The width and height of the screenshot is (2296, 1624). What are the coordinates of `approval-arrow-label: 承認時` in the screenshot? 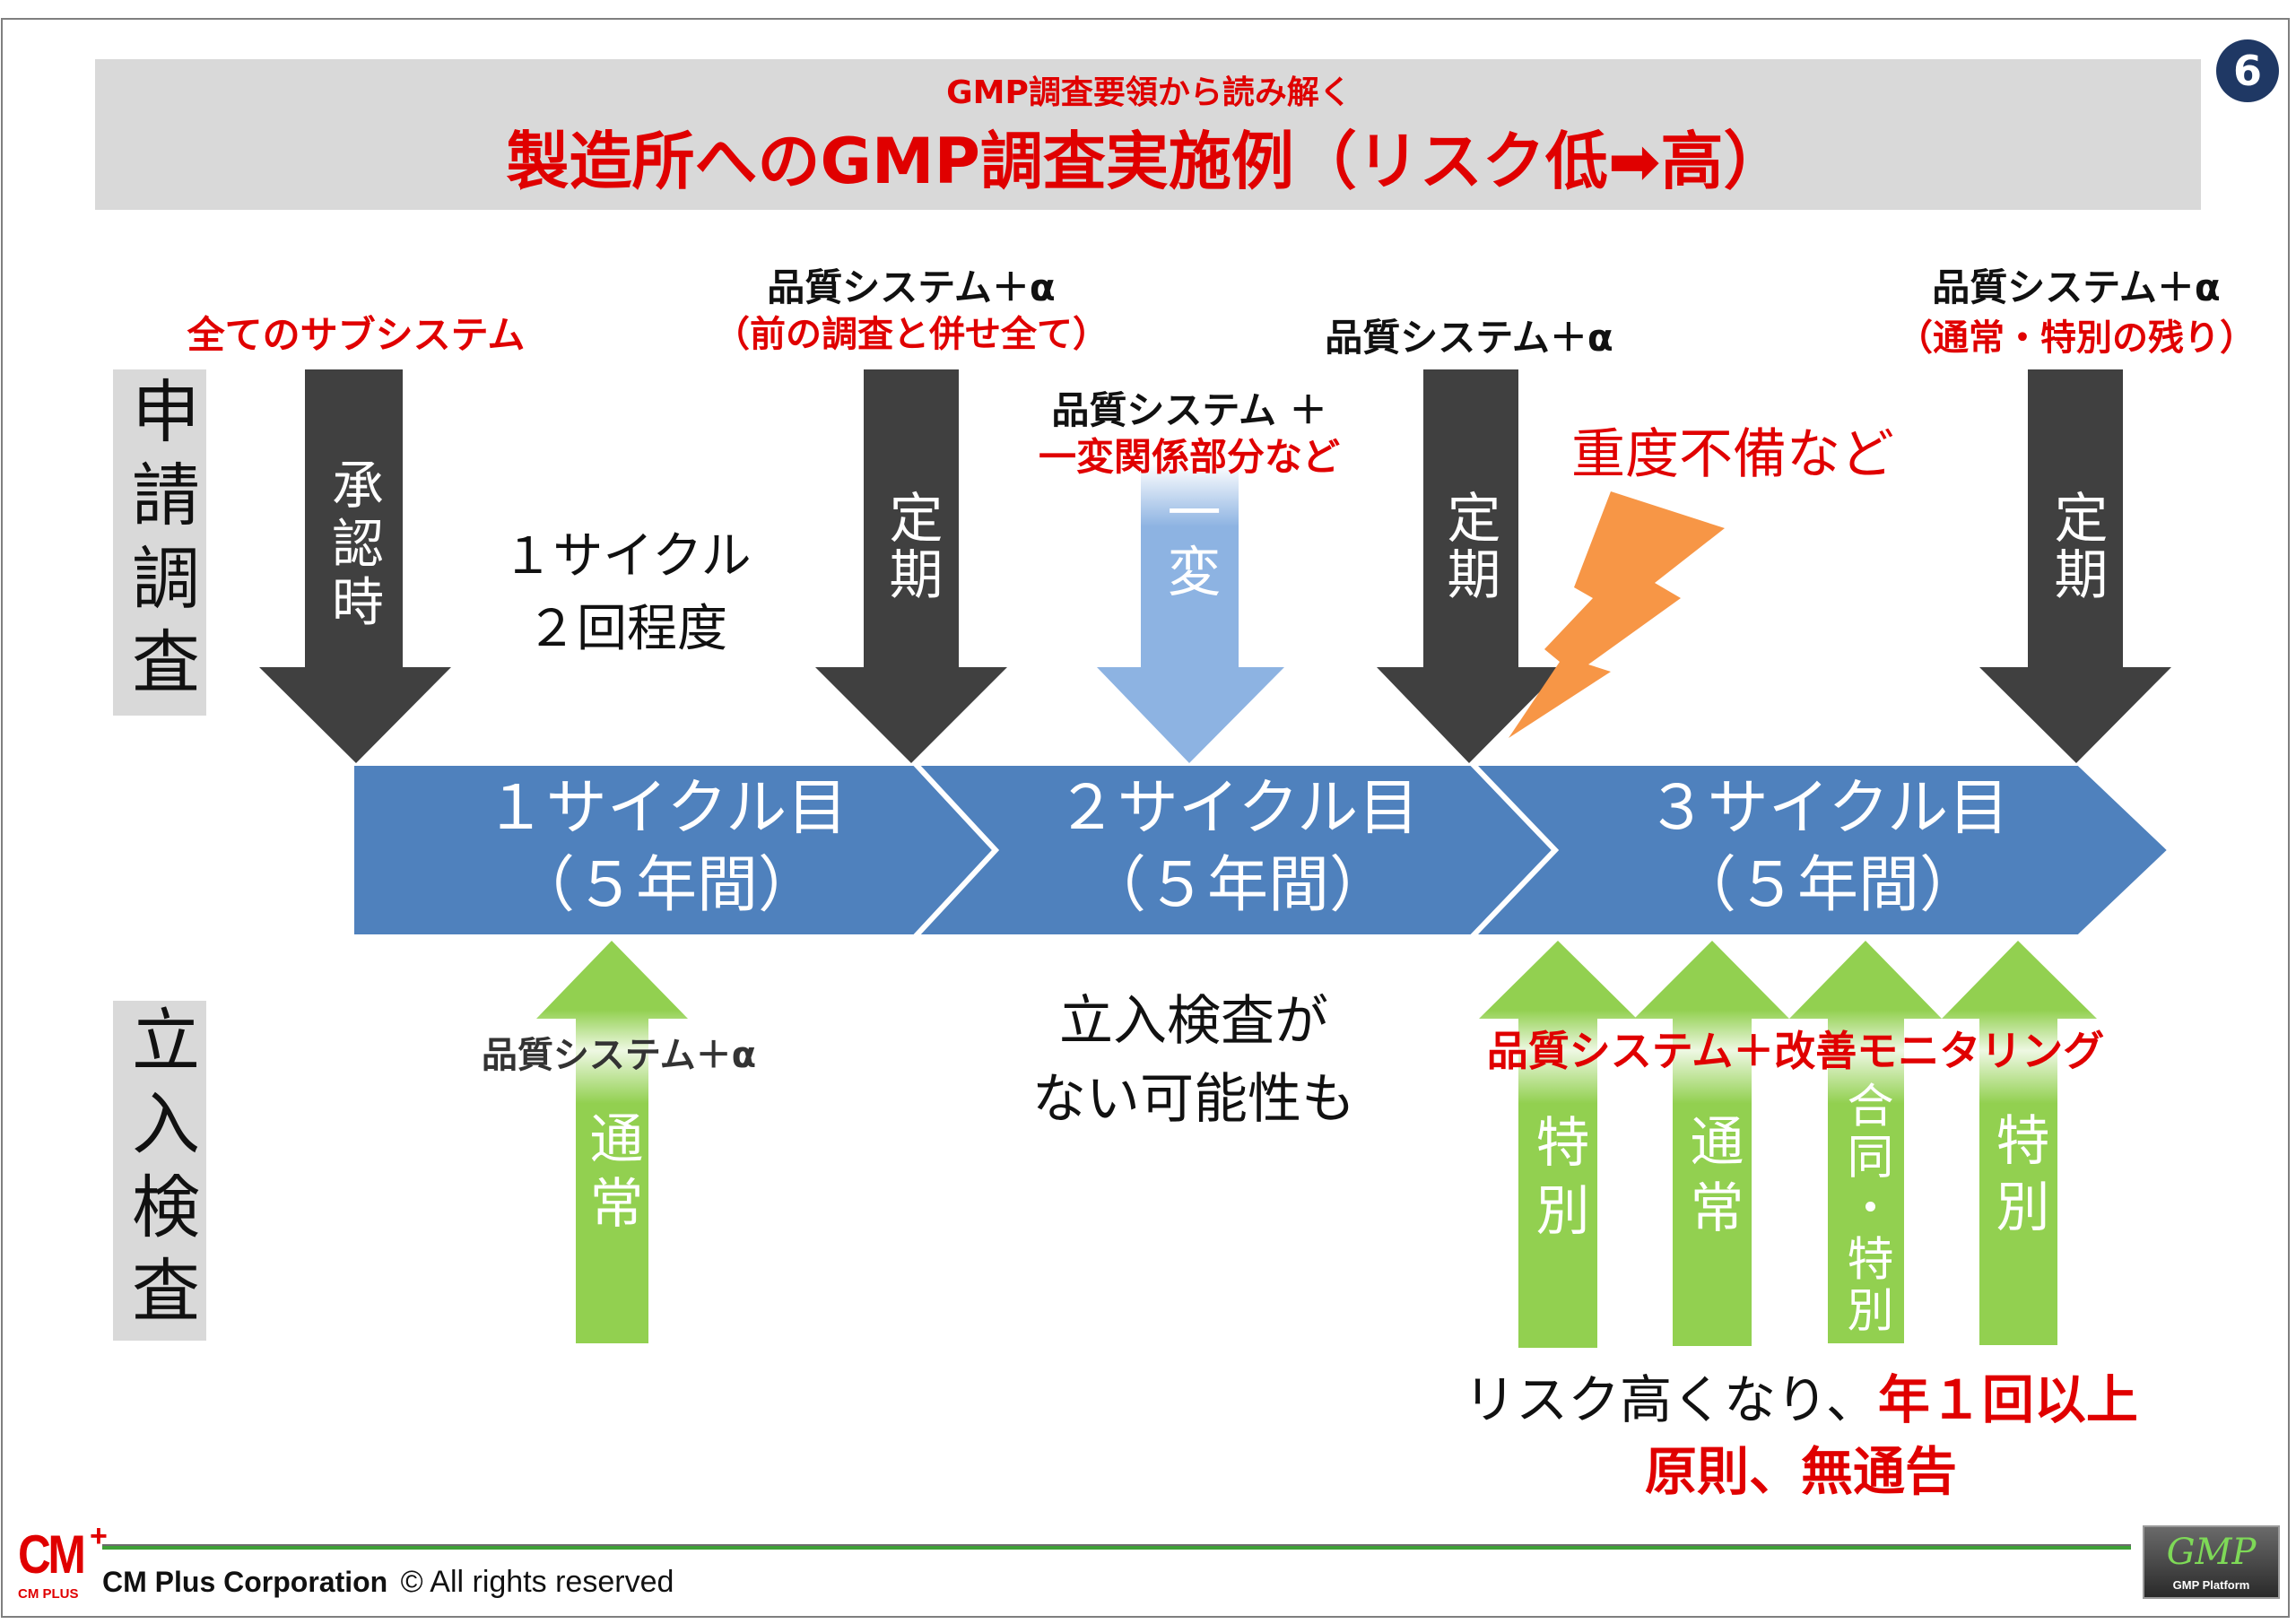 It's located at (353, 545).